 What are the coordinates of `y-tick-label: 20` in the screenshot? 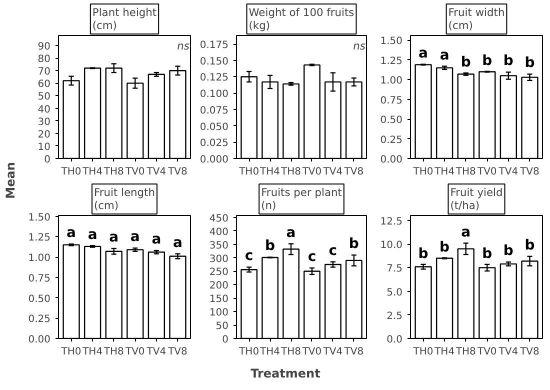 It's located at (44, 134).